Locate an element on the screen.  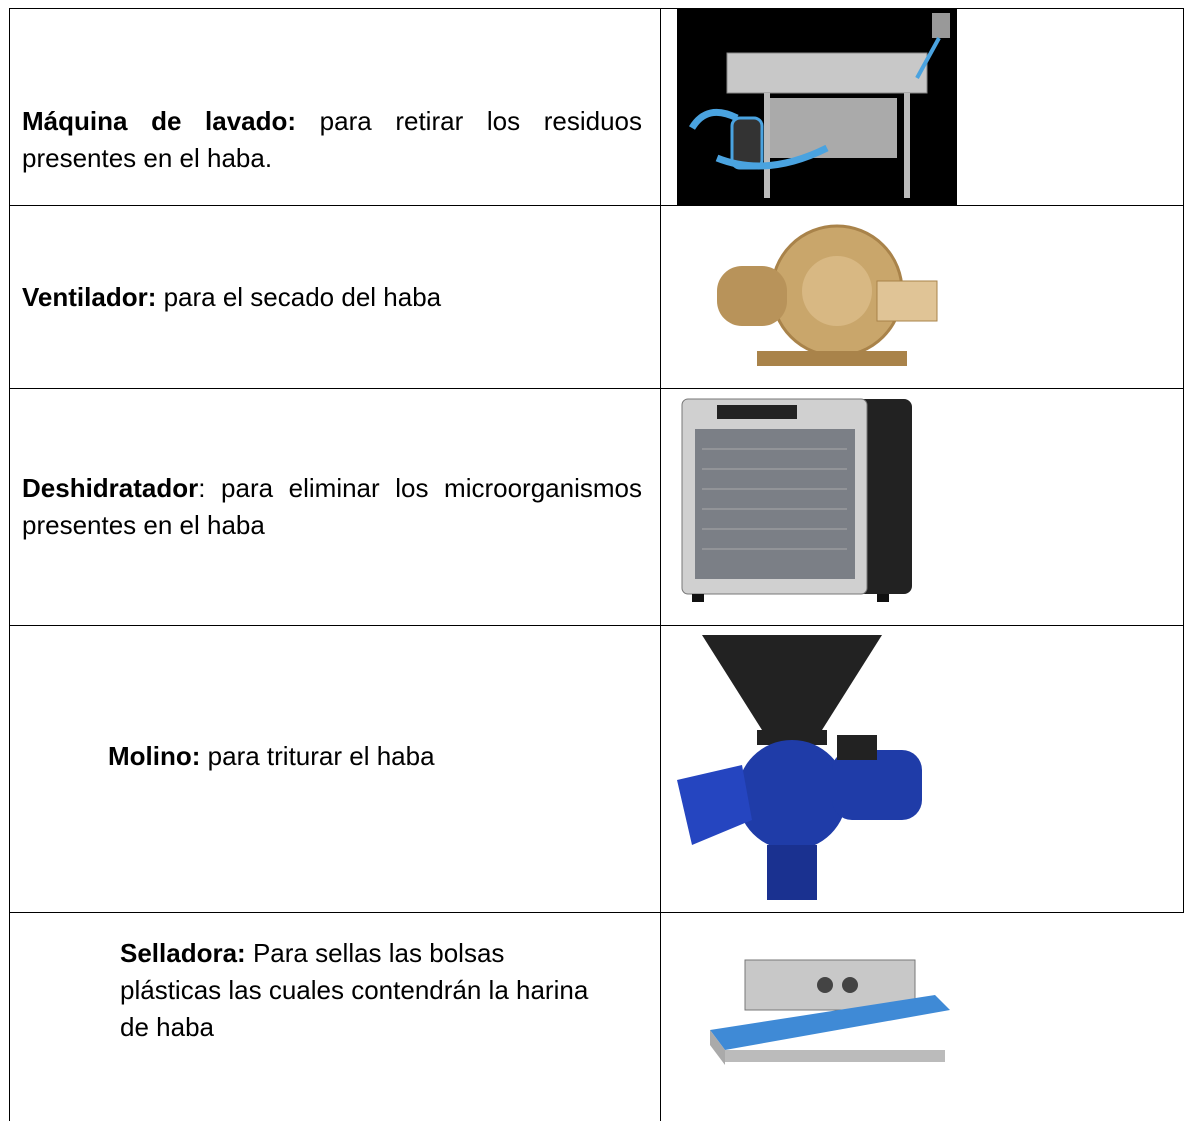
sealer-image is located at coordinates (830, 1012).